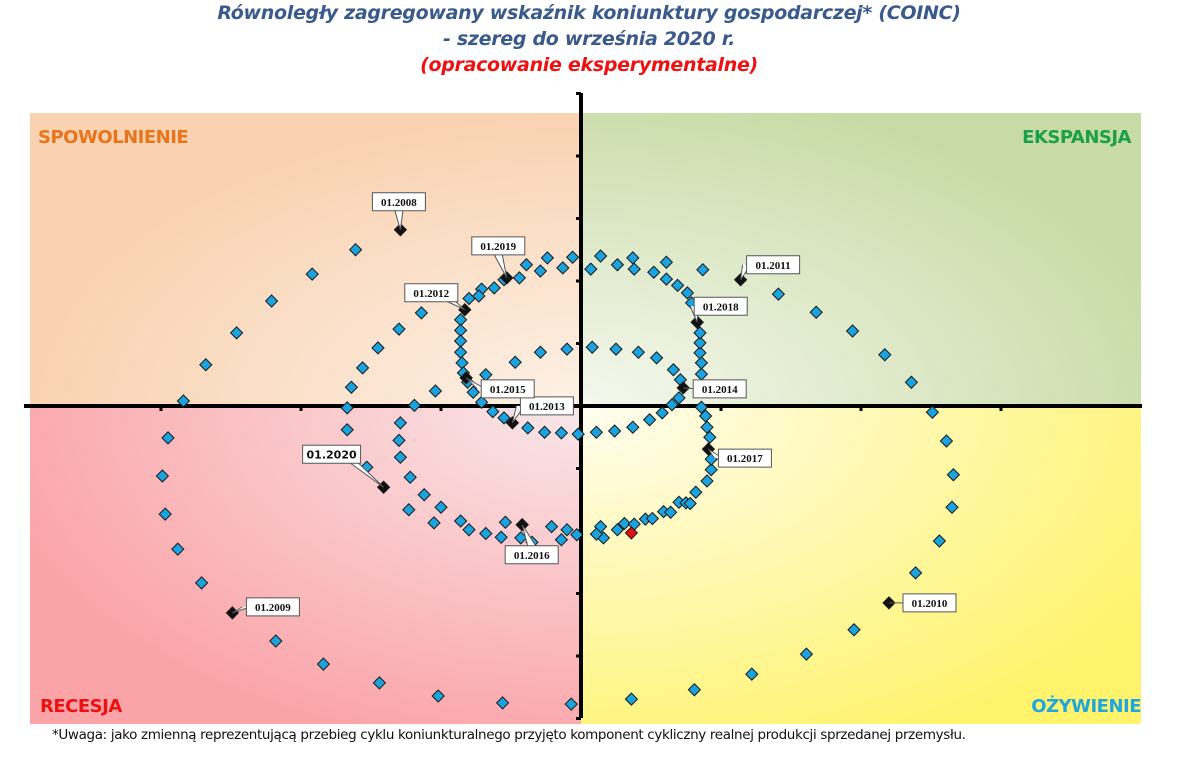  I want to click on label-text: 01.2013, so click(547, 407).